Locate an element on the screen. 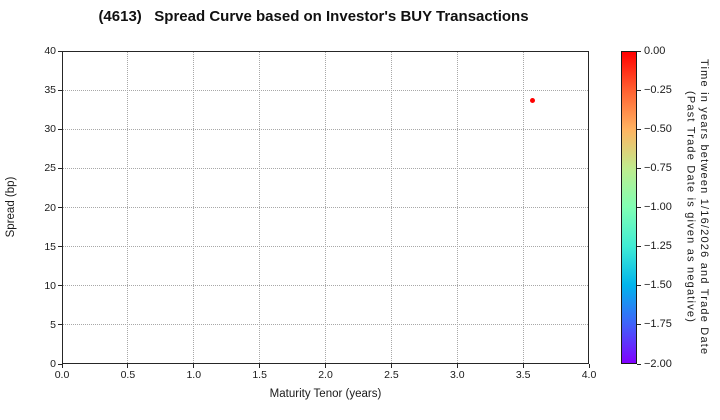 The image size is (720, 420). y-tick-label: 40 is located at coordinates (50, 51).